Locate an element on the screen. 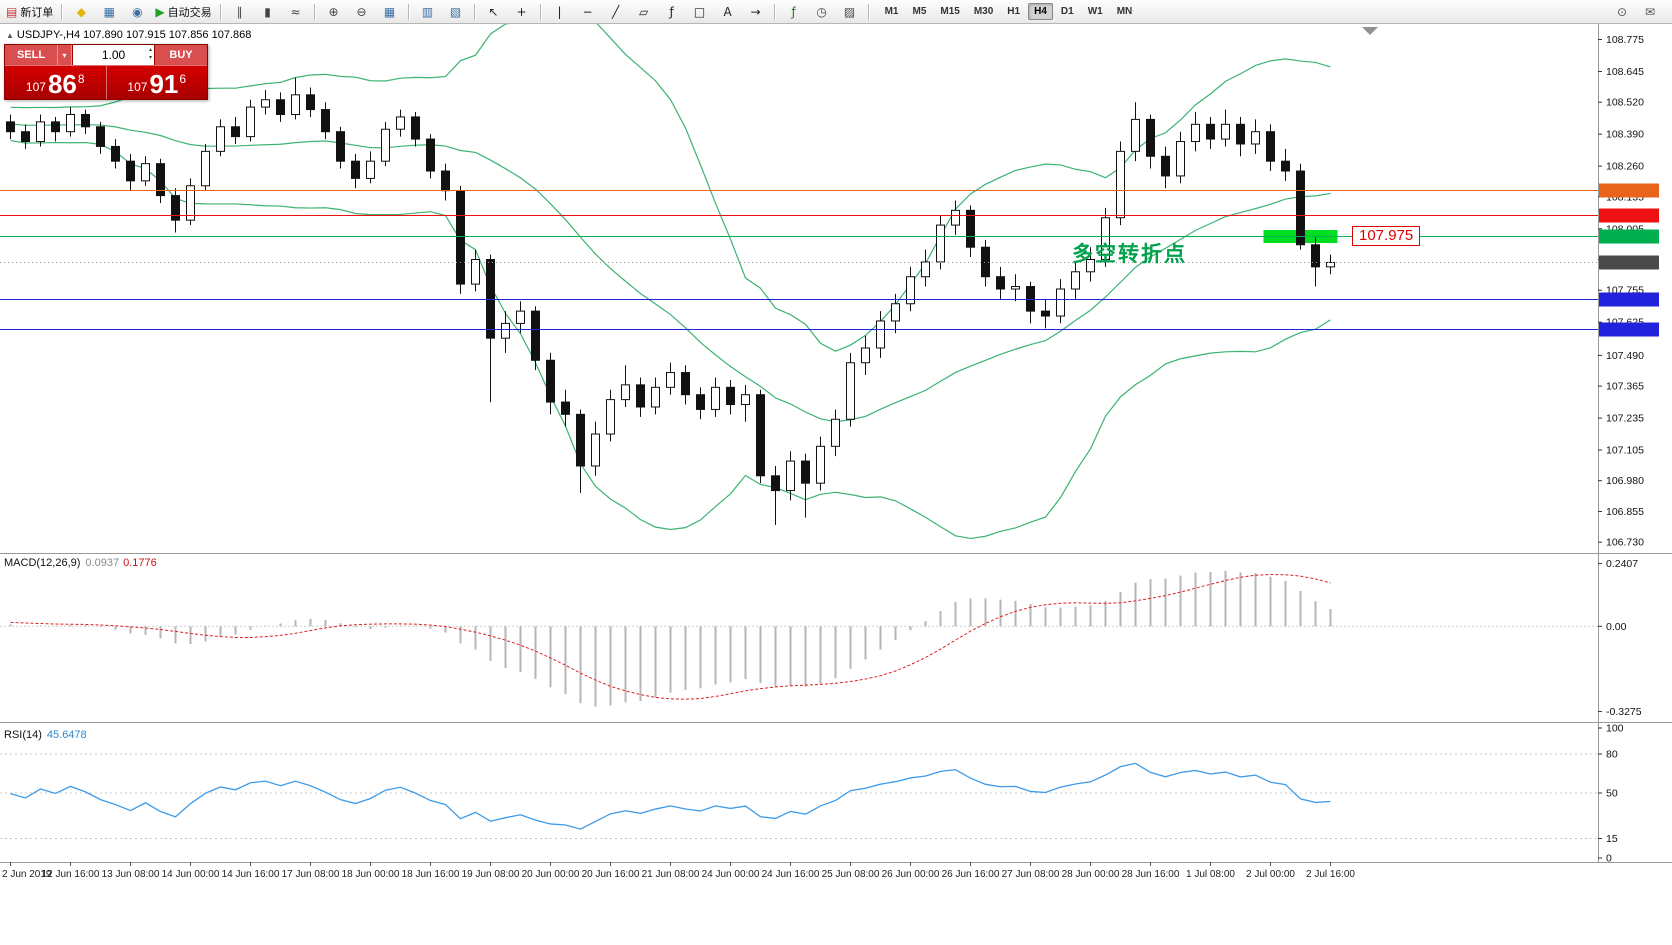 This screenshot has height=945, width=1672. timeframe-m5-button: M5 is located at coordinates (919, 11).